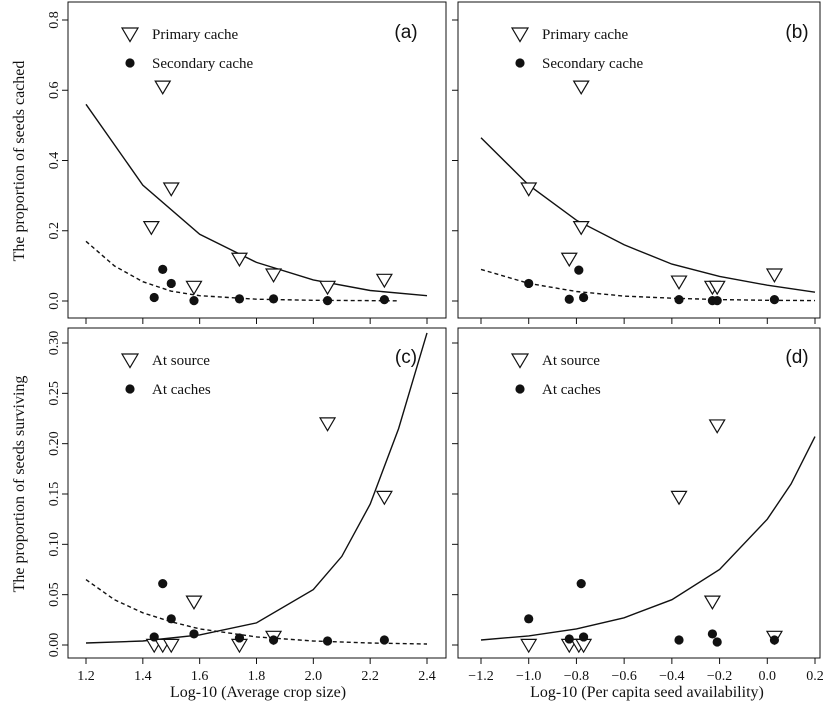  What do you see at coordinates (405, 32) in the screenshot?
I see `panel-tag: (a)` at bounding box center [405, 32].